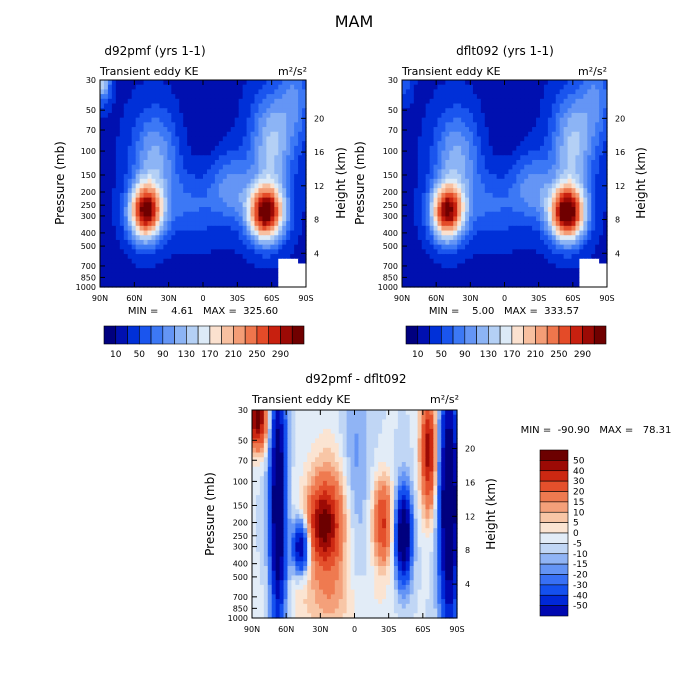 This screenshot has height=700, width=700. What do you see at coordinates (316, 253) in the screenshot?
I see `y-right-tick-label: 4` at bounding box center [316, 253].